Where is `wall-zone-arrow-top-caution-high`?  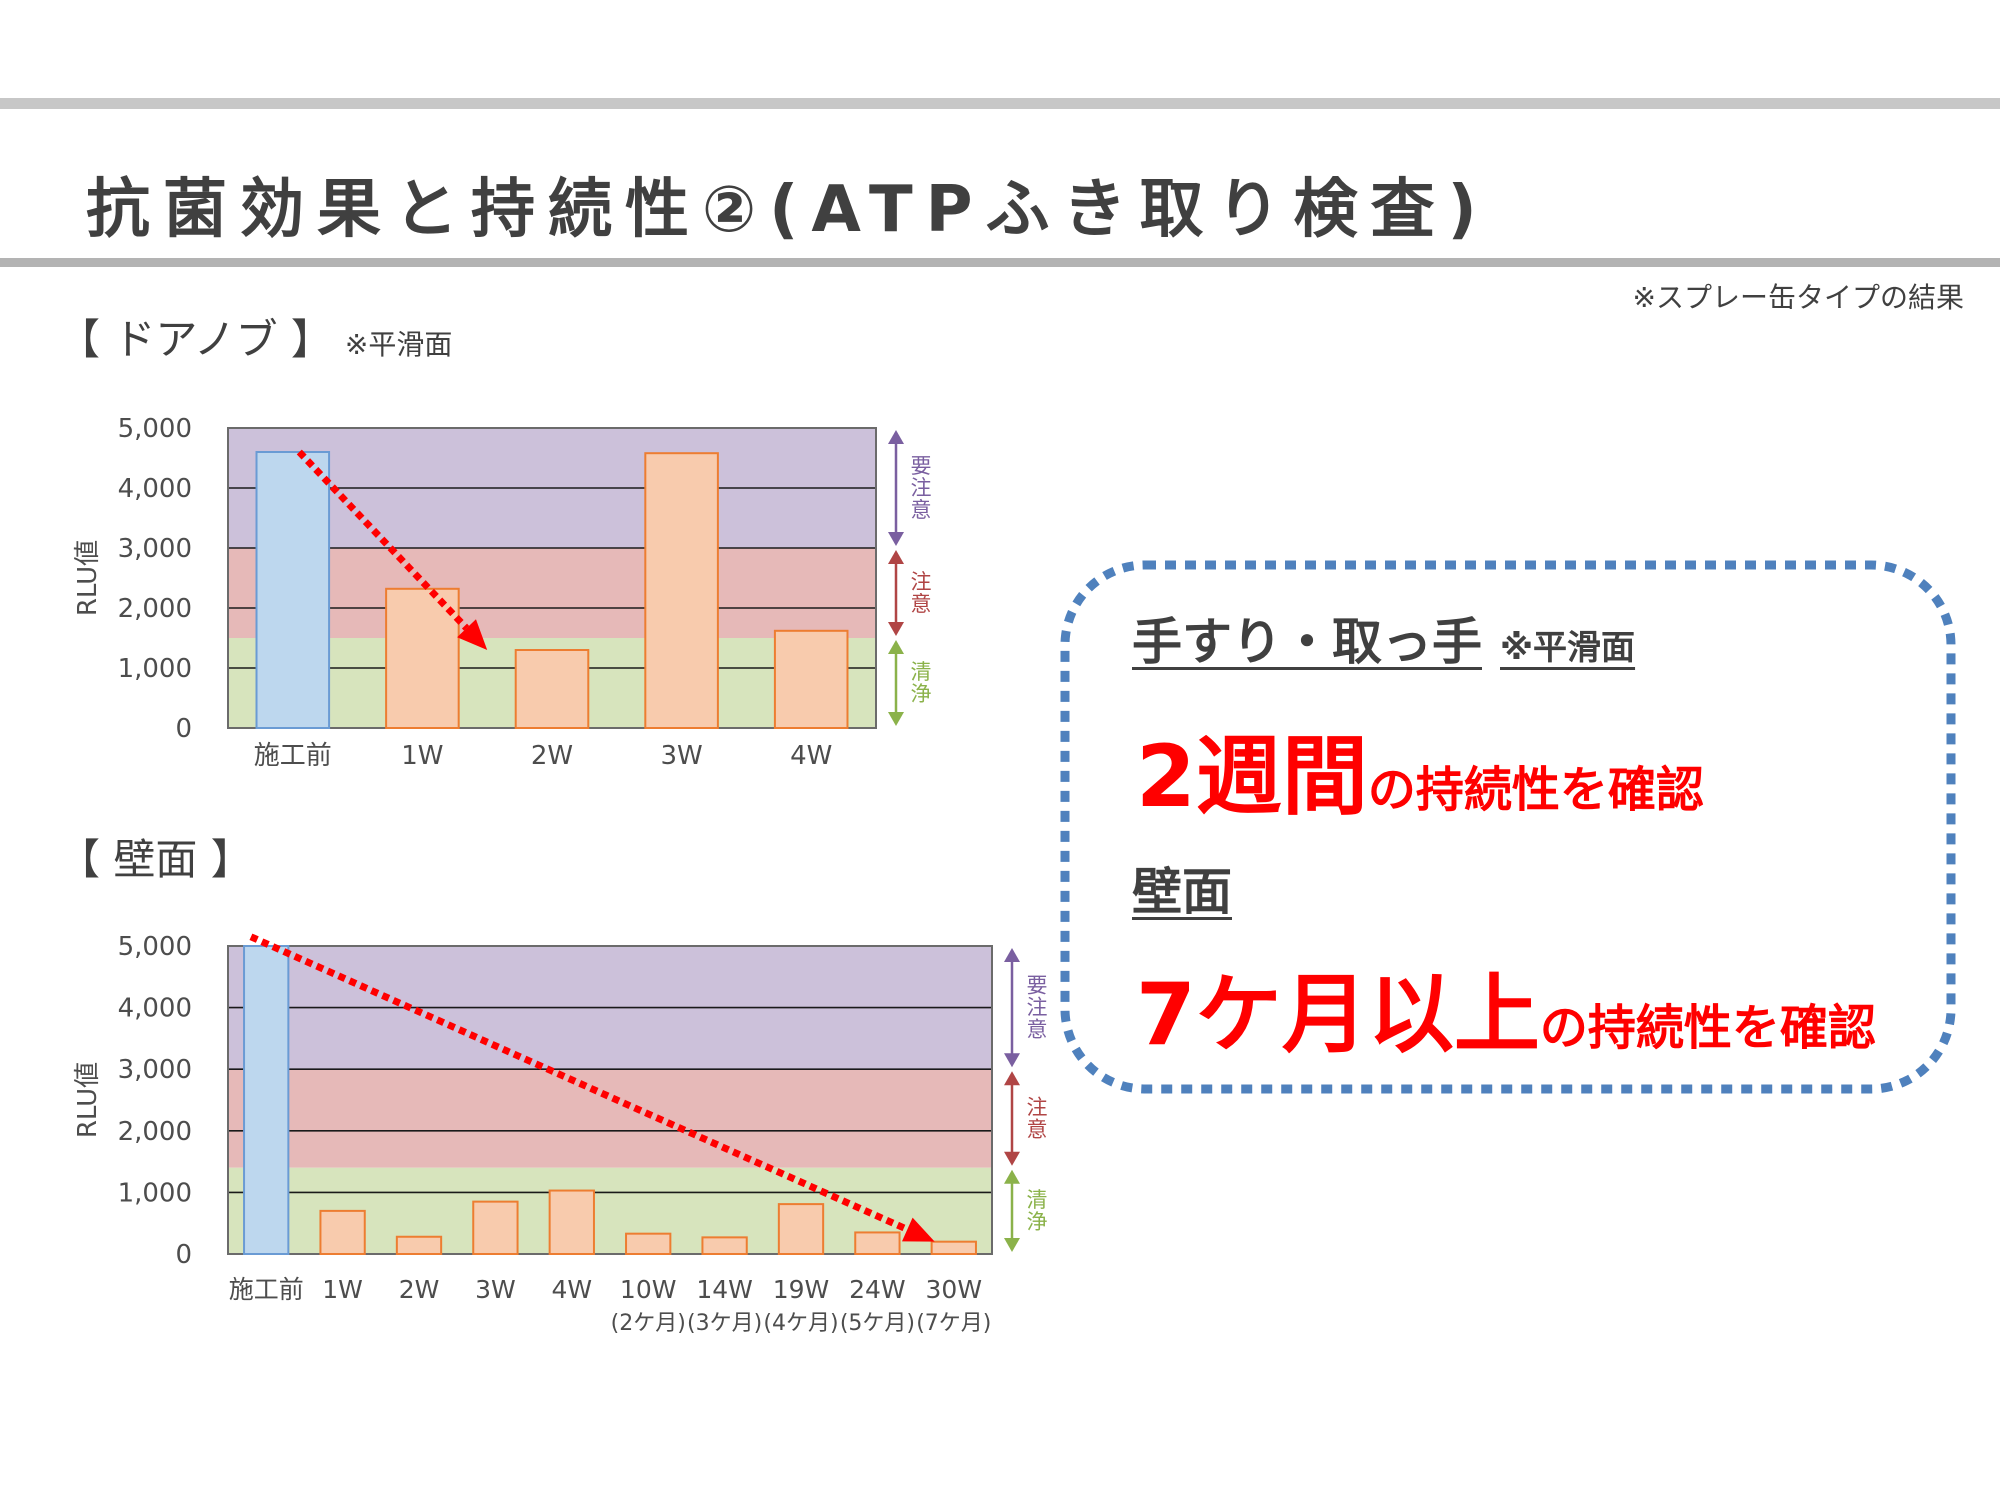
wall-zone-arrow-top-caution-high is located at coordinates (1012, 955).